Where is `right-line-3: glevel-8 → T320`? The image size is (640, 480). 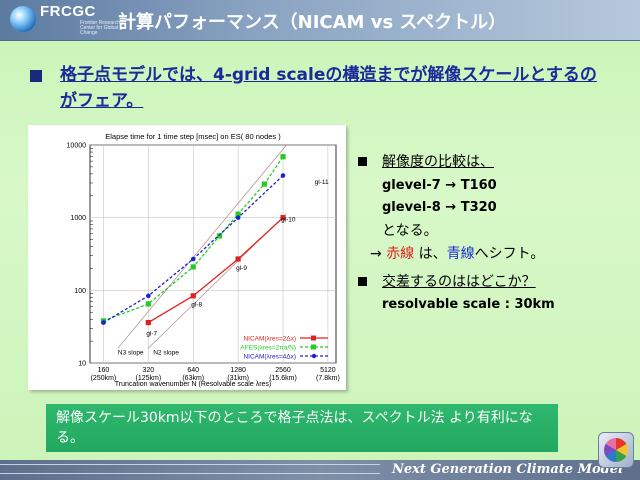 right-line-3: glevel-8 → T320 is located at coordinates (439, 207).